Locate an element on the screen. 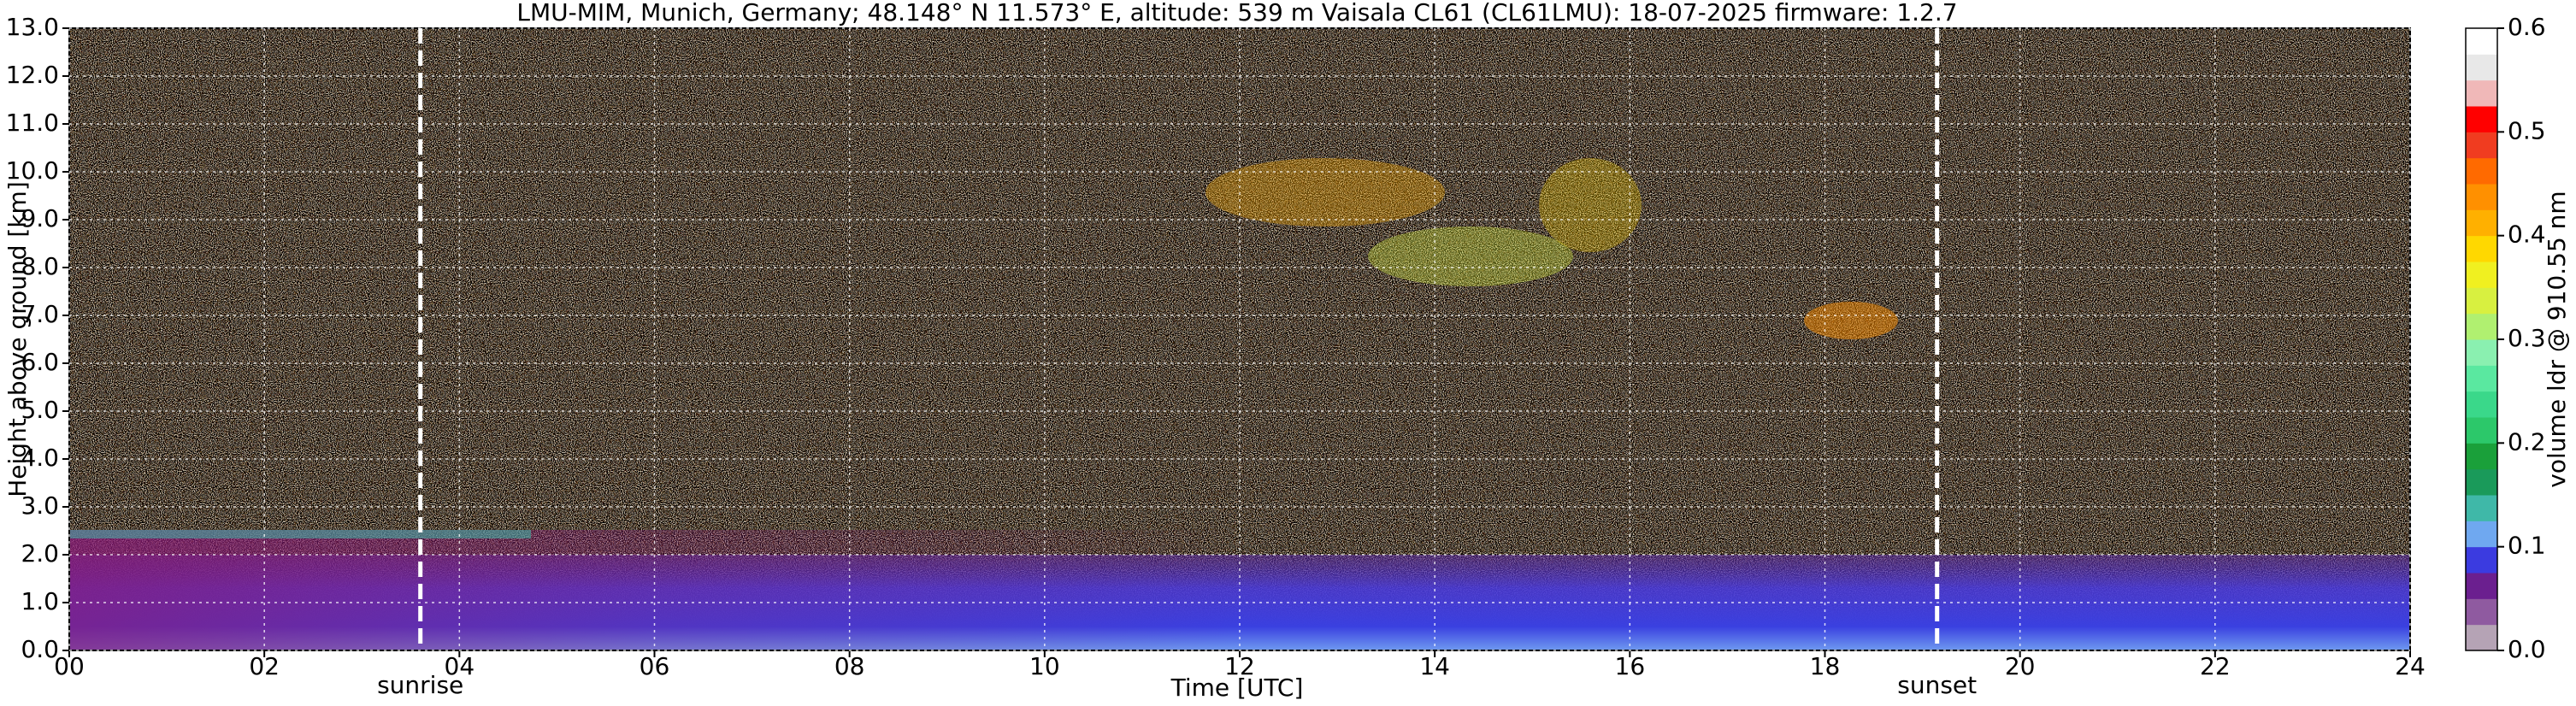 The width and height of the screenshot is (2576, 706). colorbar-label: volume ldr @ 910.55 nm is located at coordinates (2557, 339).